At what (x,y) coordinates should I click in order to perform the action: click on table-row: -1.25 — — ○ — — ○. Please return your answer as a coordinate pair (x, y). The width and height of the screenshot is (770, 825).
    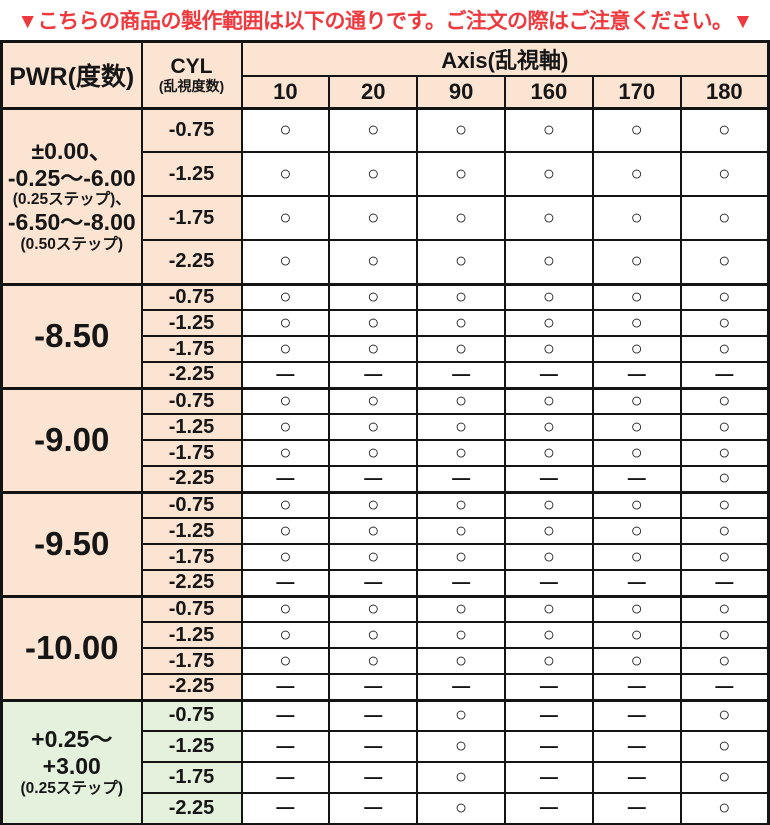
    Looking at the image, I should click on (386, 746).